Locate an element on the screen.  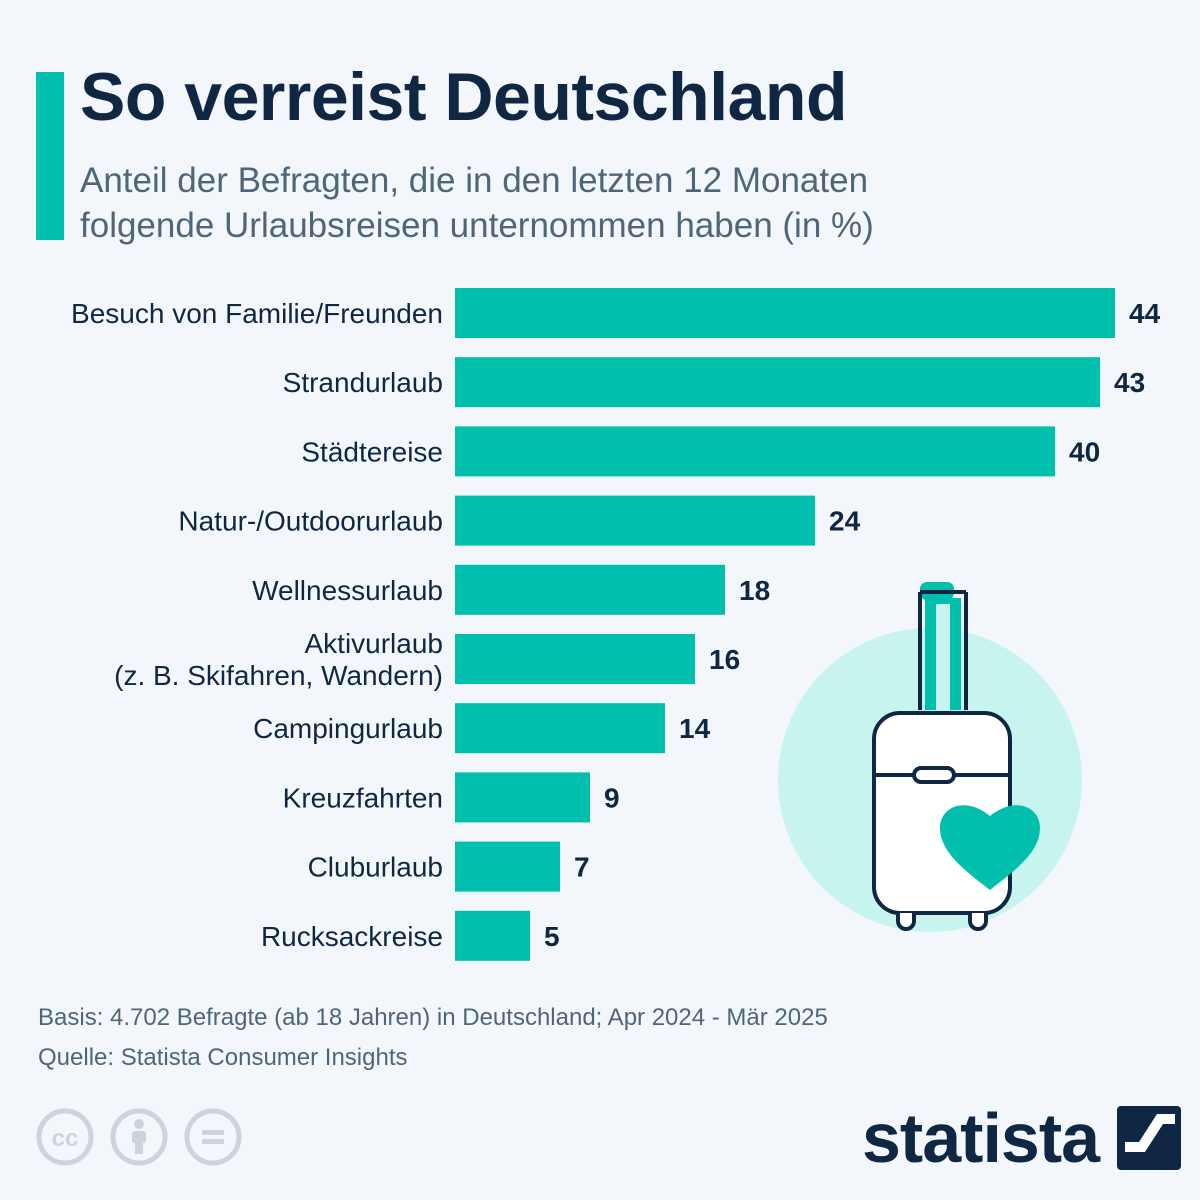
source-note: Quelle: Statista Consumer Insights is located at coordinates (223, 1057).